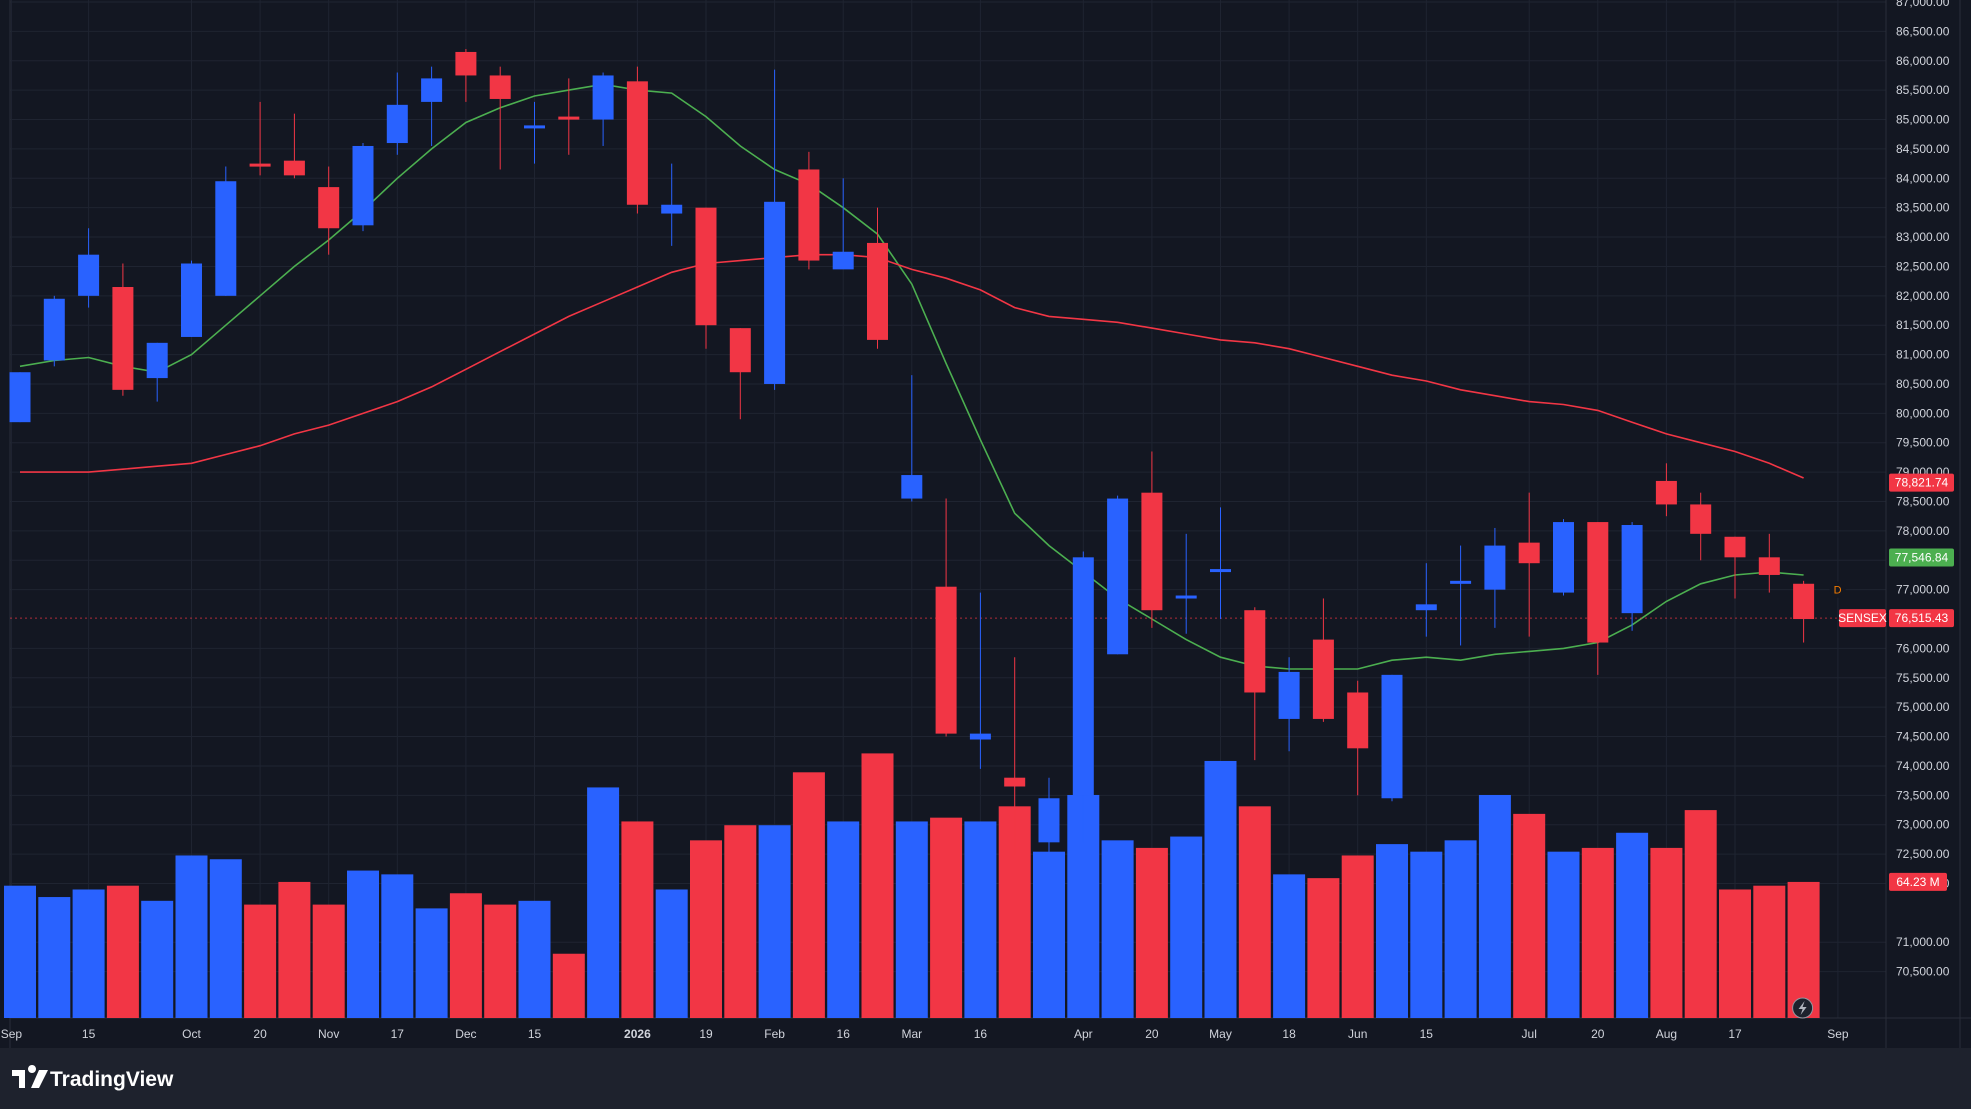 The width and height of the screenshot is (1971, 1109). What do you see at coordinates (1923, 384) in the screenshot?
I see `price-axis-label: 80,500.00` at bounding box center [1923, 384].